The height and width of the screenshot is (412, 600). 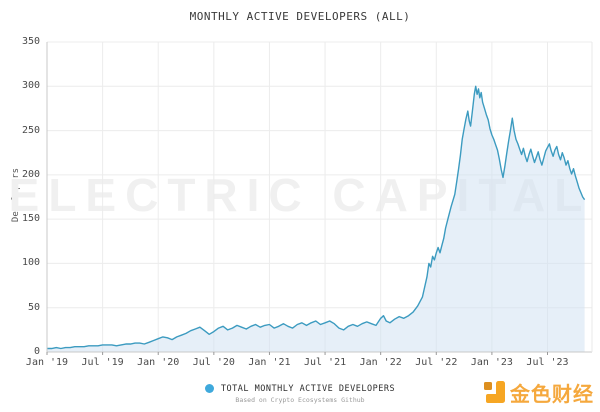 What do you see at coordinates (102, 362) in the screenshot?
I see `x-tick-label: Jul '19` at bounding box center [102, 362].